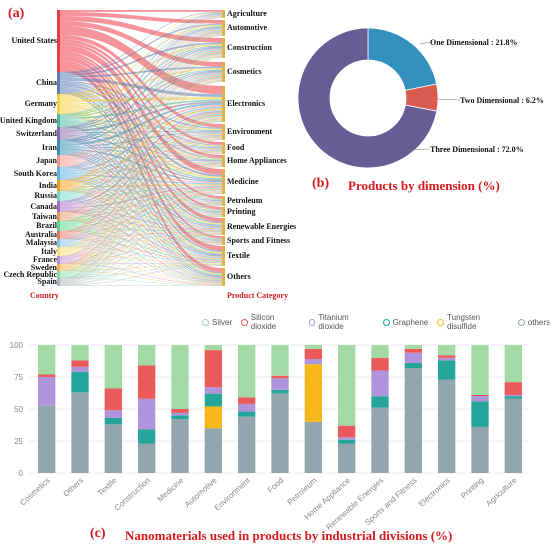 The image size is (550, 548). I want to click on flow-taiwan-to-construction, so click(141, 133).